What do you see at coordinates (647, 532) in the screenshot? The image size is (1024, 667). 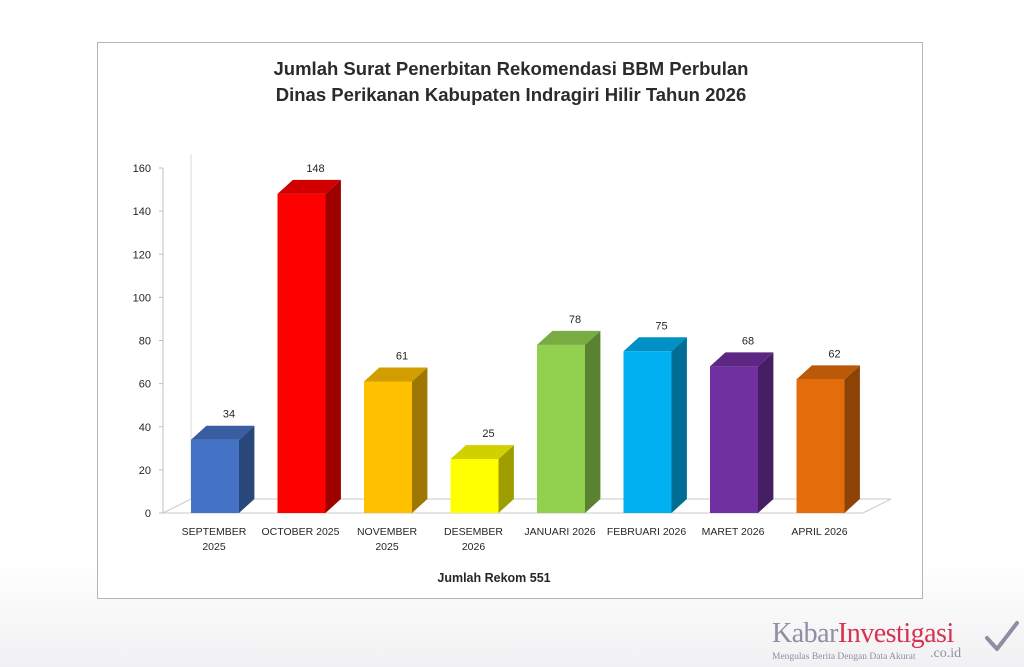 I see `x-category-label: FEBRUARI 2026` at bounding box center [647, 532].